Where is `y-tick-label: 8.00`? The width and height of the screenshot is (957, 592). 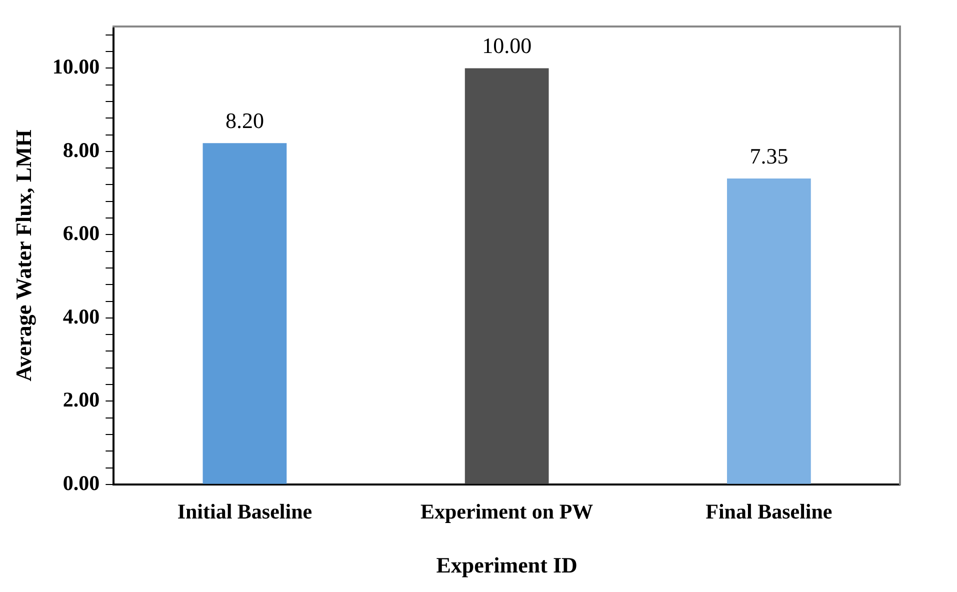
y-tick-label: 8.00 is located at coordinates (81, 150).